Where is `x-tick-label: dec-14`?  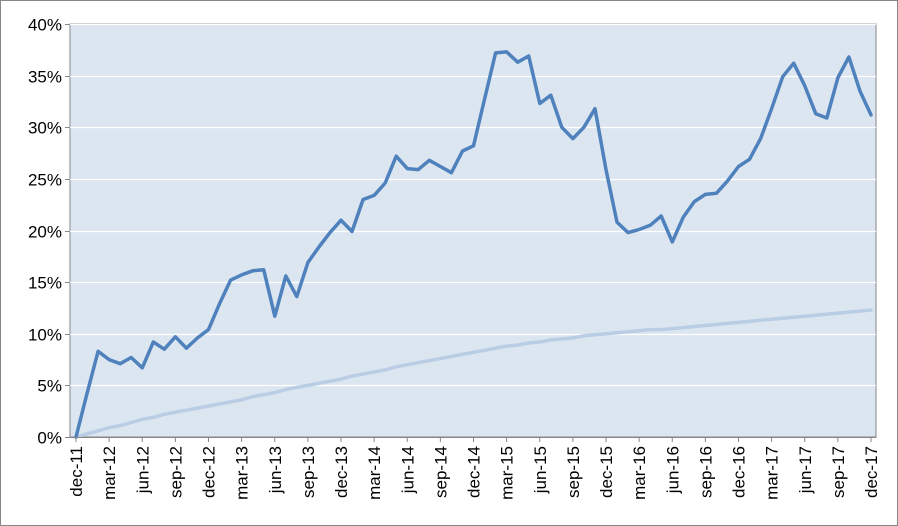
x-tick-label: dec-14 is located at coordinates (474, 472).